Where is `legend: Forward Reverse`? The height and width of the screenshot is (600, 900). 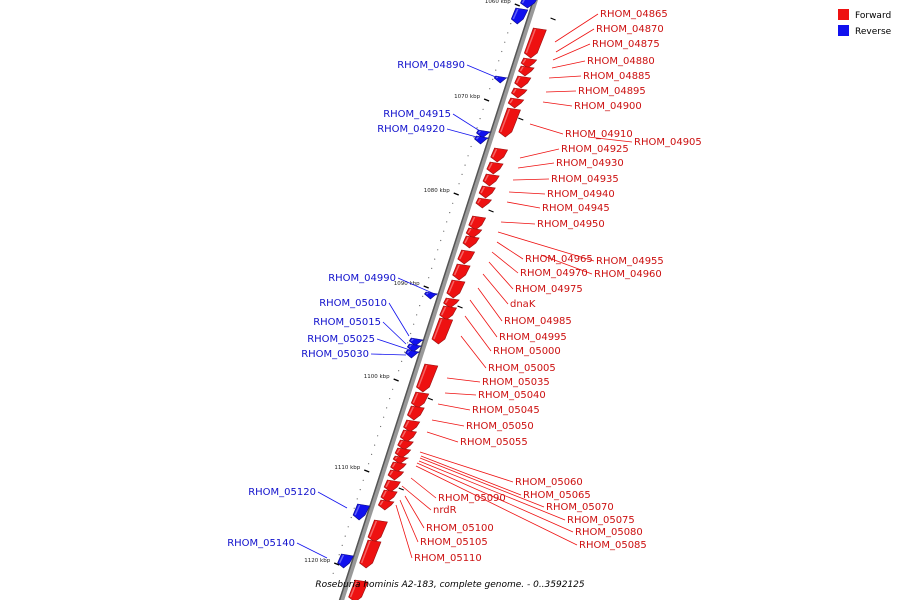
legend: Forward Reverse is located at coordinates (865, 23).